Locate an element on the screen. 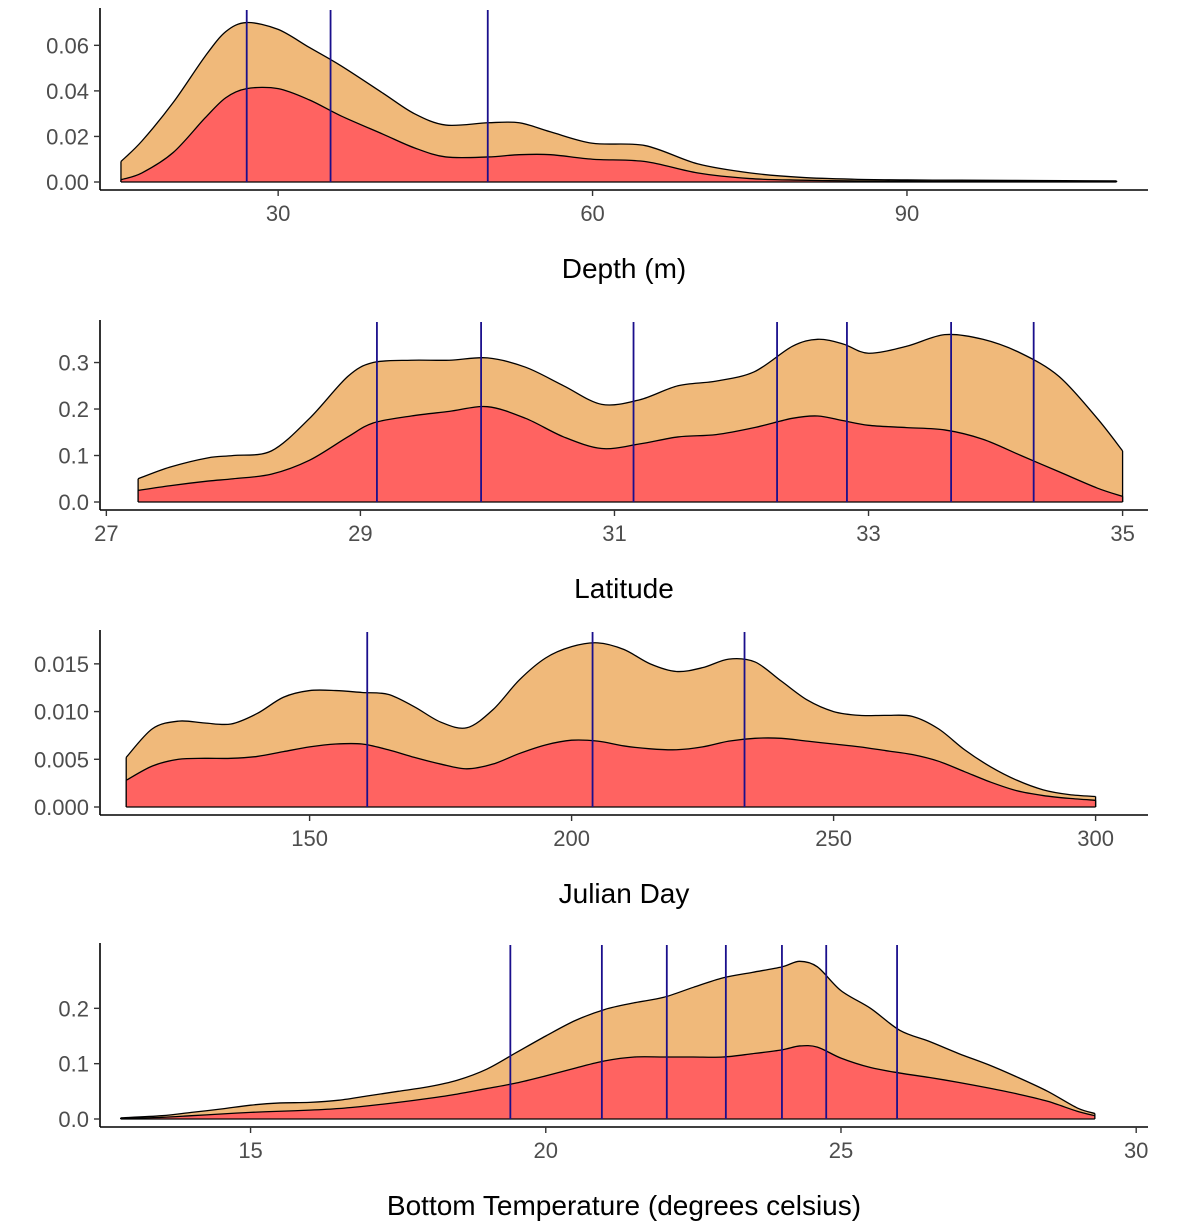 Image resolution: width=1191 pixels, height=1224 pixels. x-tick-label: 150 is located at coordinates (309, 838).